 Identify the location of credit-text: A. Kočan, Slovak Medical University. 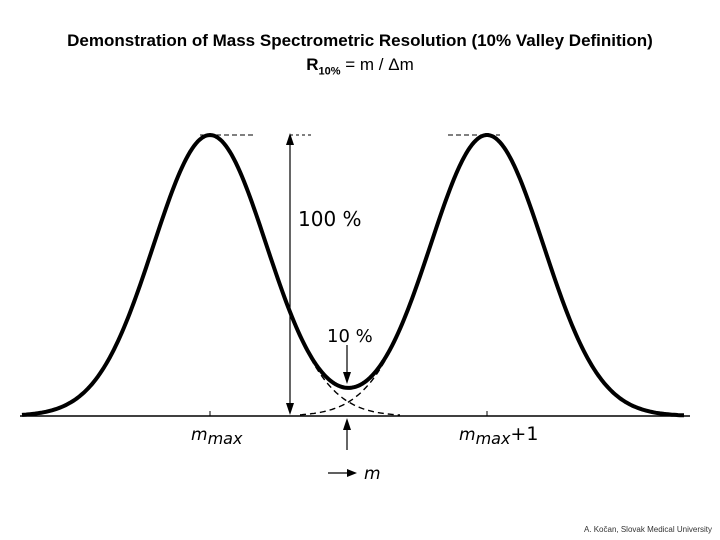
(647, 529).